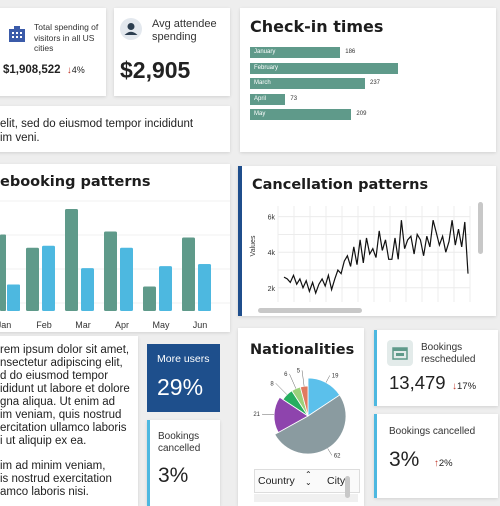 This screenshot has width=500, height=506. Describe the element at coordinates (375, 83) in the screenshot. I see `checkin-bar-value: 237` at that location.